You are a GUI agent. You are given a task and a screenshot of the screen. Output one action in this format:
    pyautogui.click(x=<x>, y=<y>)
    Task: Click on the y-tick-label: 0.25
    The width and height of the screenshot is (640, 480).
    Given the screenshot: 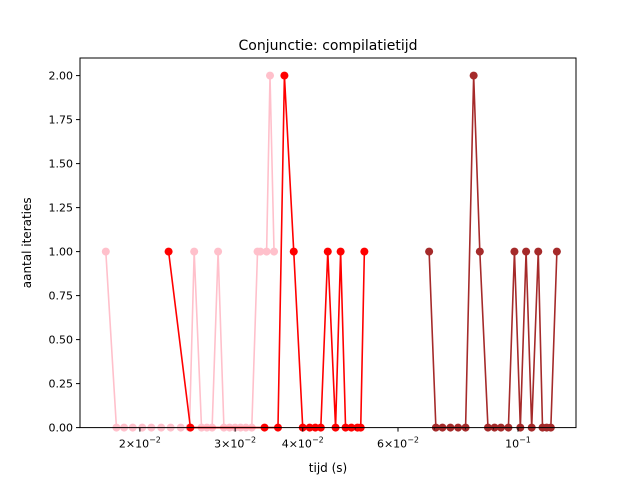 What is the action you would take?
    pyautogui.click(x=61, y=384)
    